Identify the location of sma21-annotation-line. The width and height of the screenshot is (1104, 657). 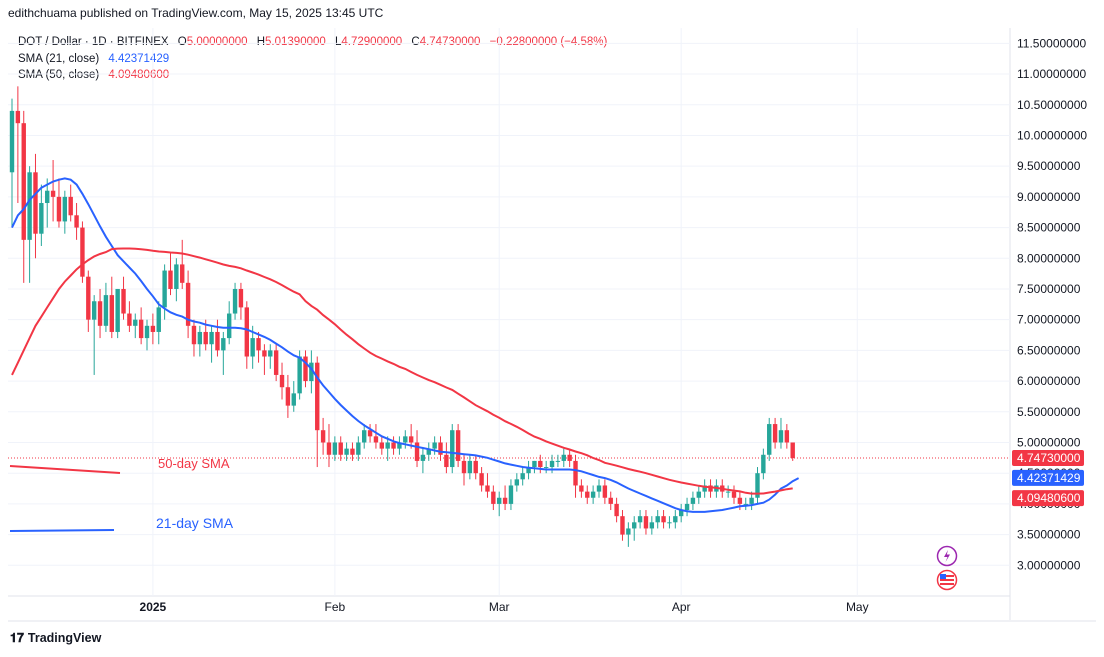
(62, 530).